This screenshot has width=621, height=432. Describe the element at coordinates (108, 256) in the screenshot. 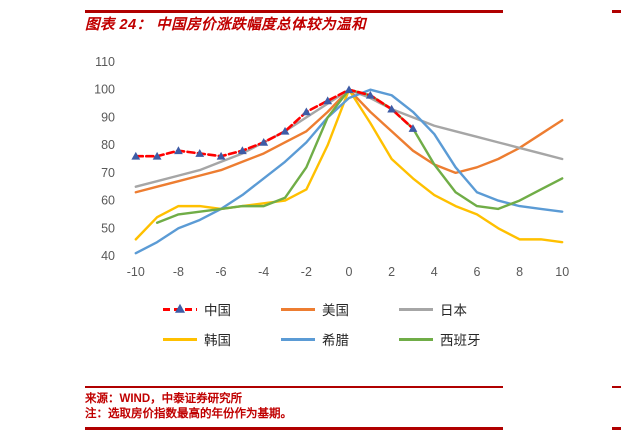

I see `y-axis-tick-label: 40` at that location.